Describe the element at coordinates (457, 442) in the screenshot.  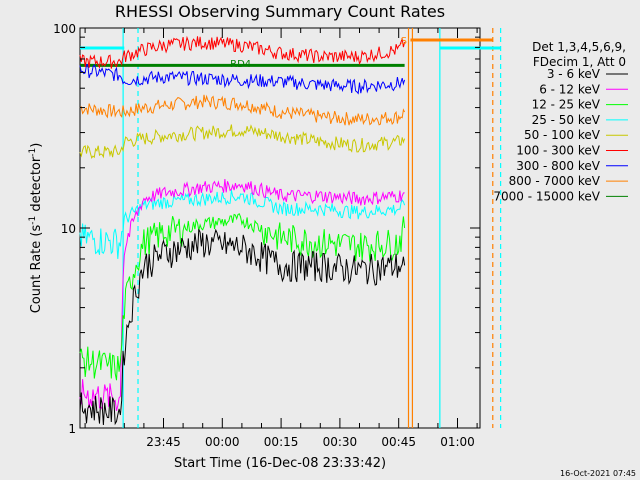
I see `x-tick-label: 01:00` at that location.